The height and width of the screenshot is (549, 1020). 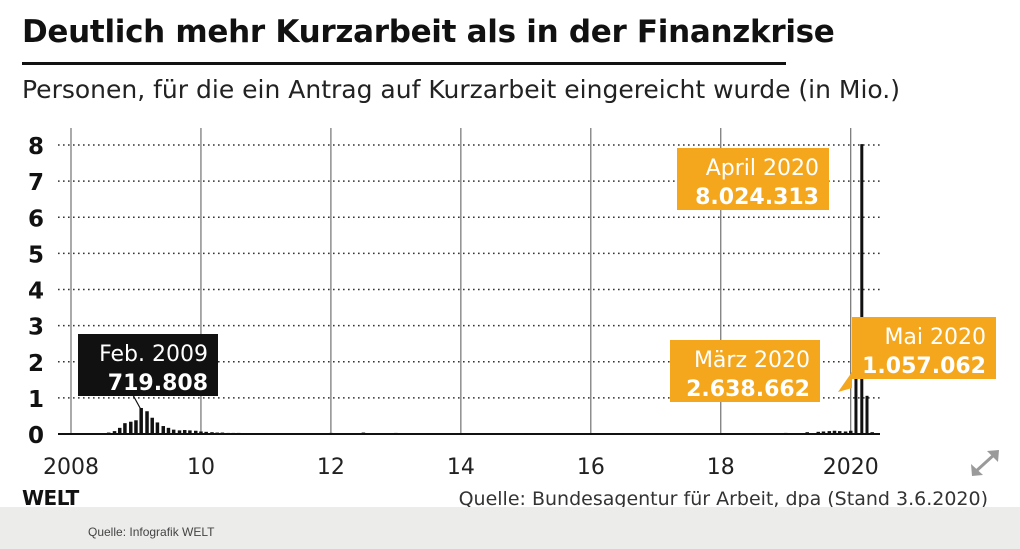 I want to click on maerz-2020-callout-label: März 2020, so click(x=752, y=360).